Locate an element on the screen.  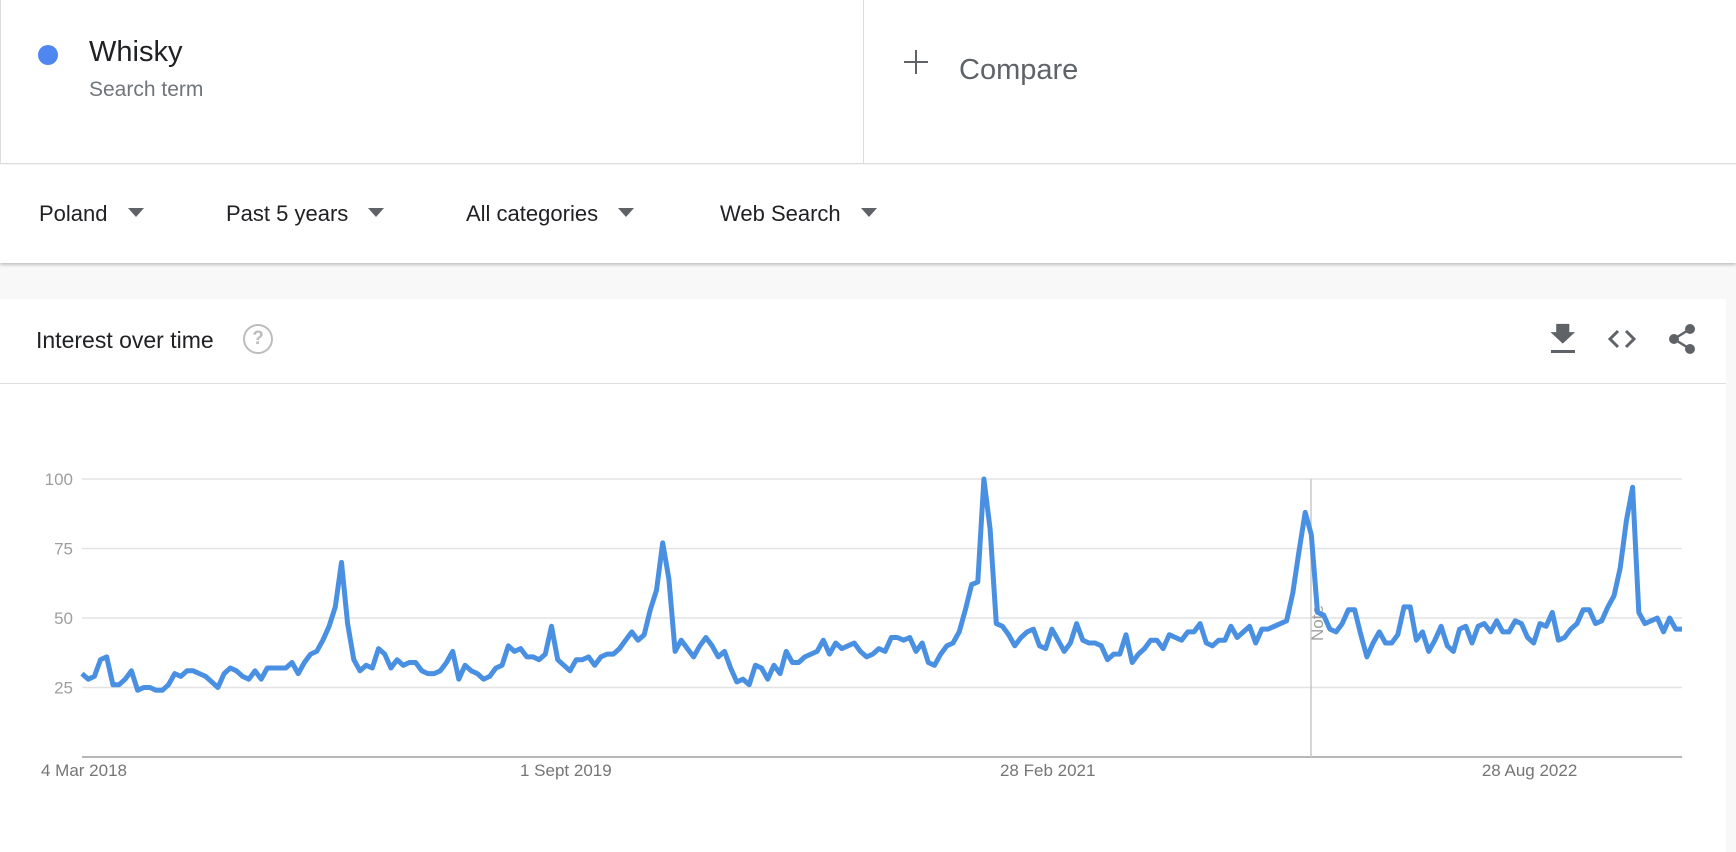
category-filter: All categories is located at coordinates (550, 214).